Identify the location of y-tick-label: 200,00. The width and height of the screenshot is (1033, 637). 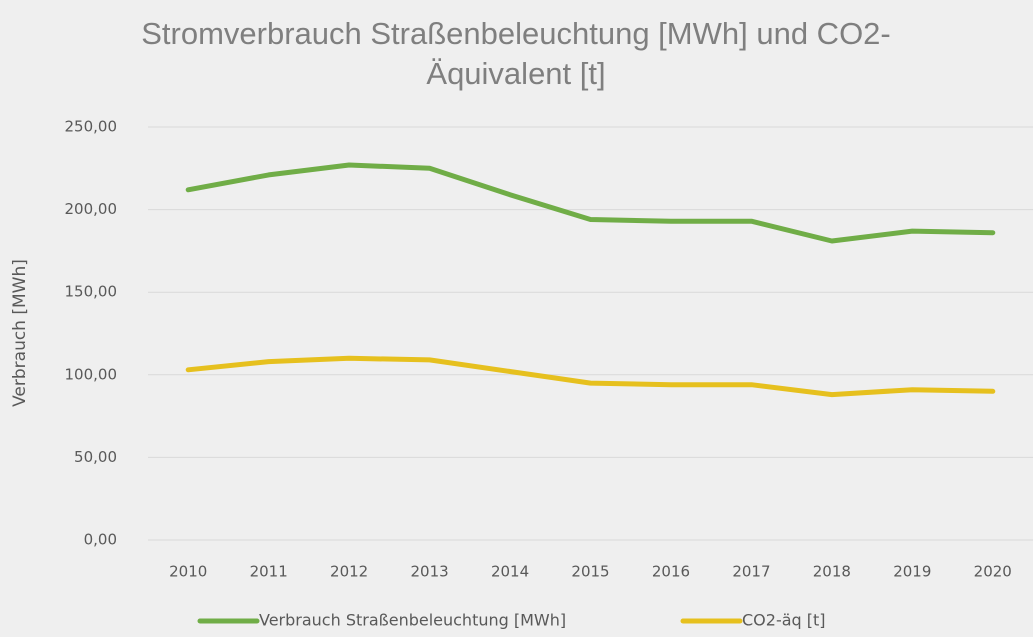
(91, 209).